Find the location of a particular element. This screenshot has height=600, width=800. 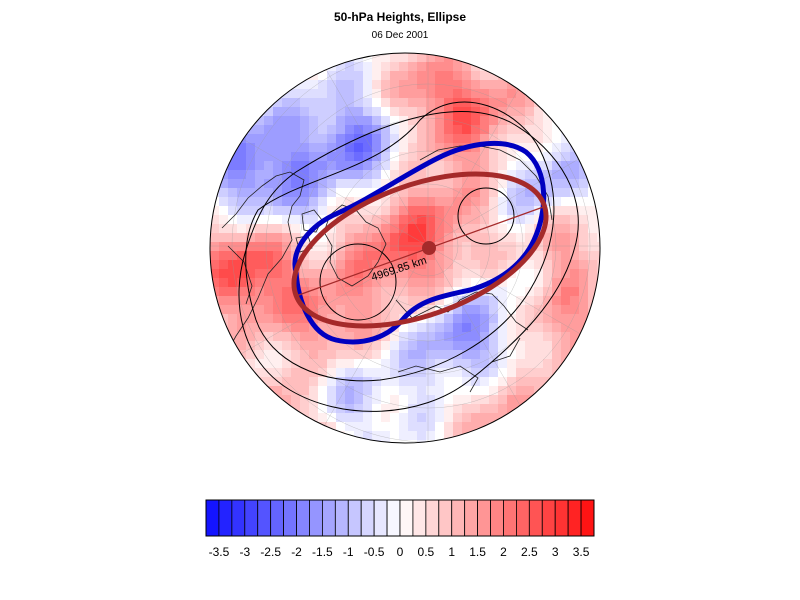

colorbar-frame is located at coordinates (400, 518).